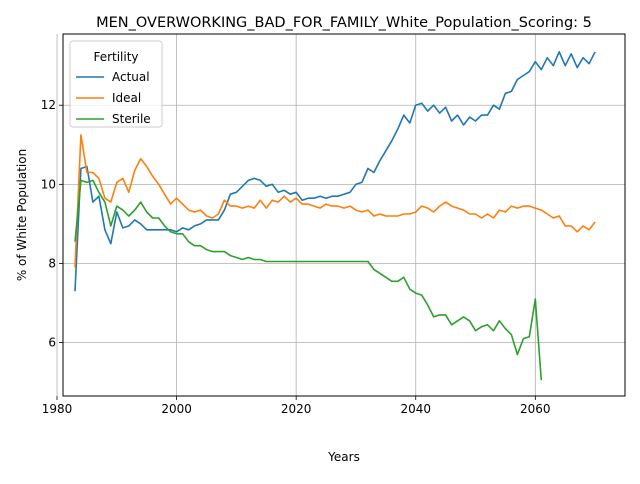  Describe the element at coordinates (57, 409) in the screenshot. I see `x-tick-label: 1980` at that location.